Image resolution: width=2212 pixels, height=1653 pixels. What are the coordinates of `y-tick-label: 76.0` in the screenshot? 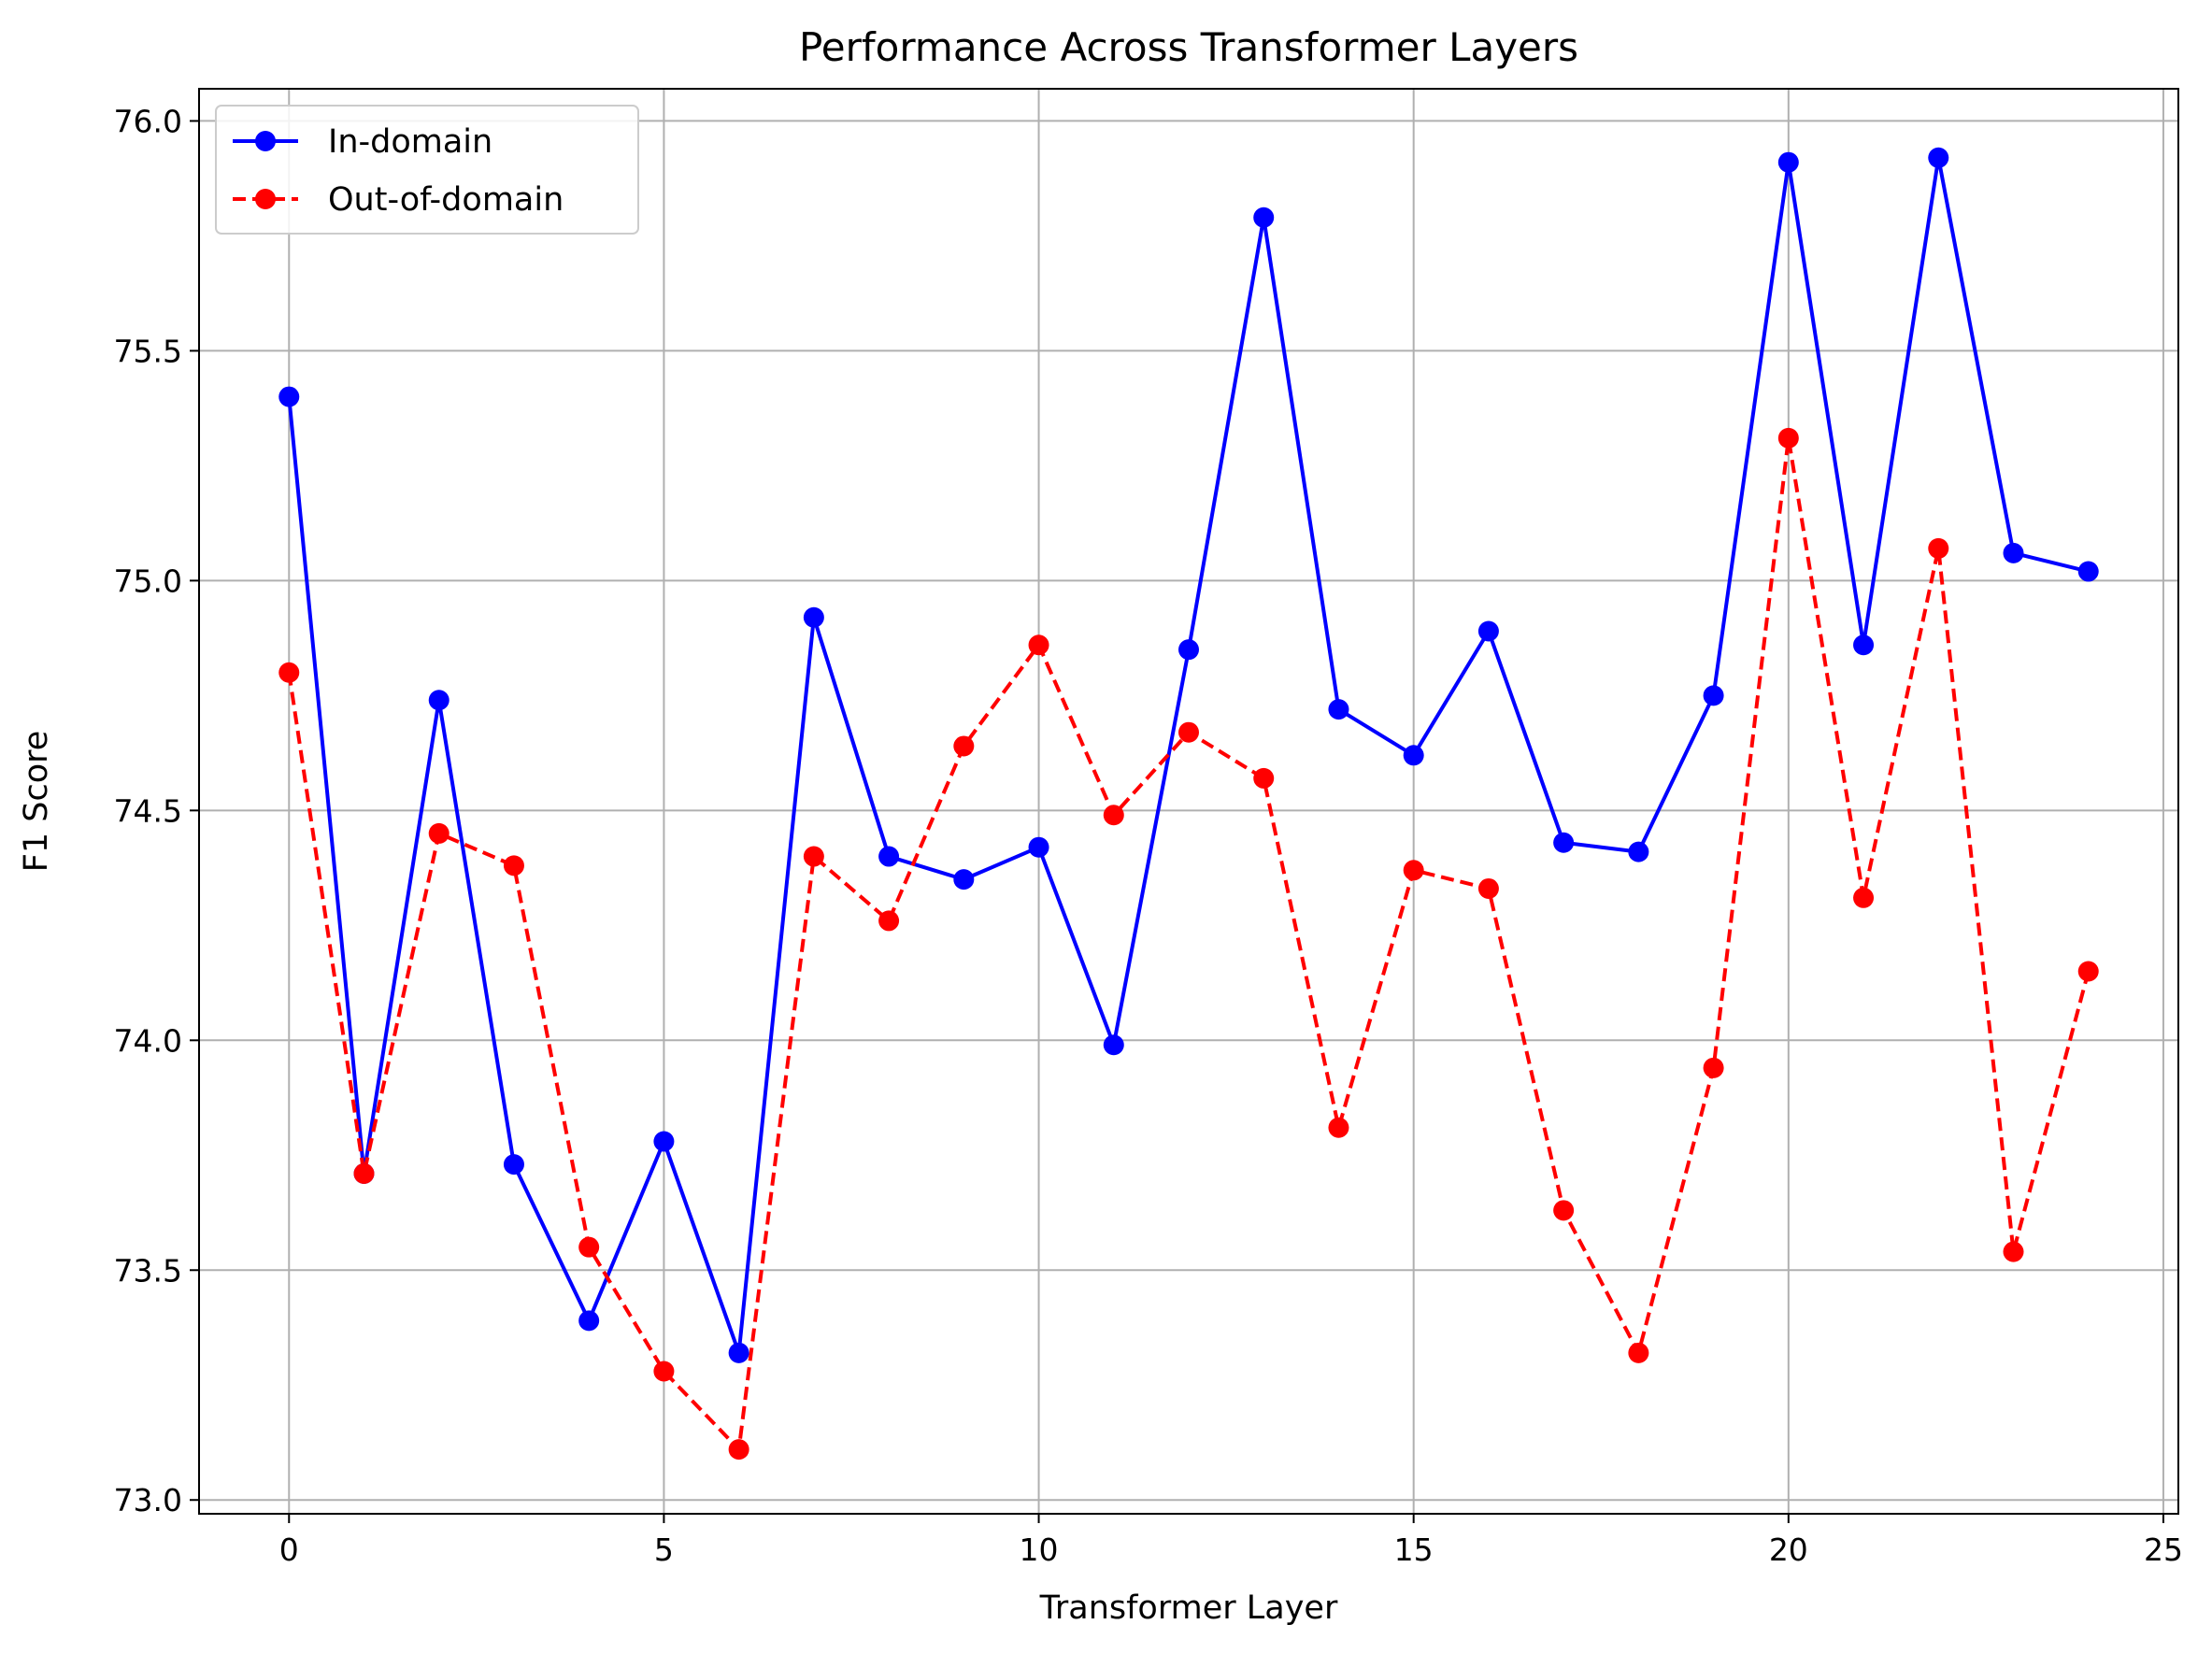 It's located at (148, 121).